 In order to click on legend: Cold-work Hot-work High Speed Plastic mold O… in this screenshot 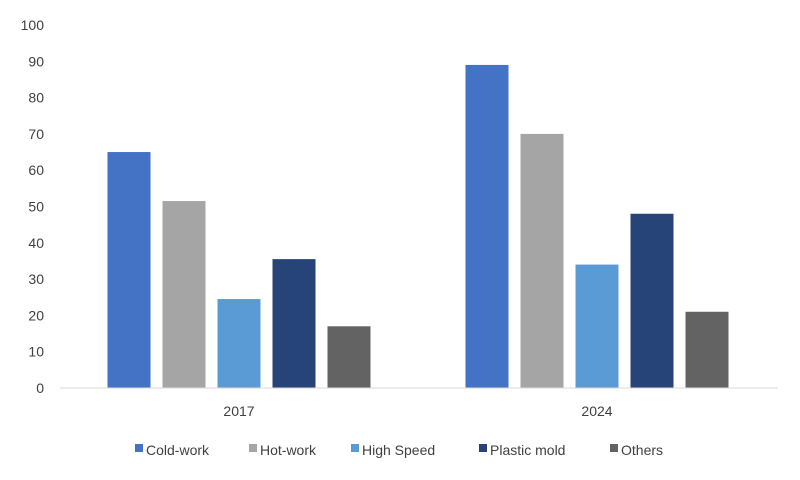, I will do `click(399, 450)`.